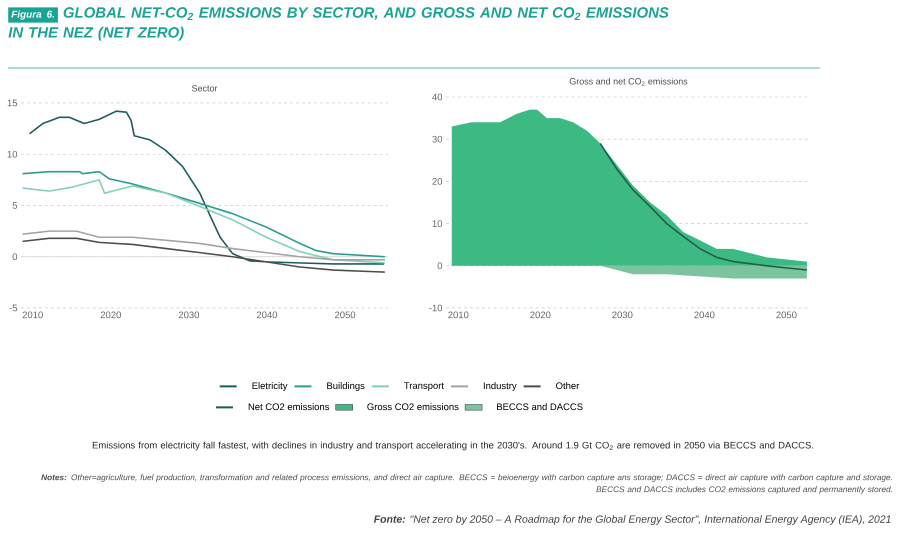 The image size is (907, 543). Describe the element at coordinates (205, 88) in the screenshot. I see `chart-title: Sector` at that location.